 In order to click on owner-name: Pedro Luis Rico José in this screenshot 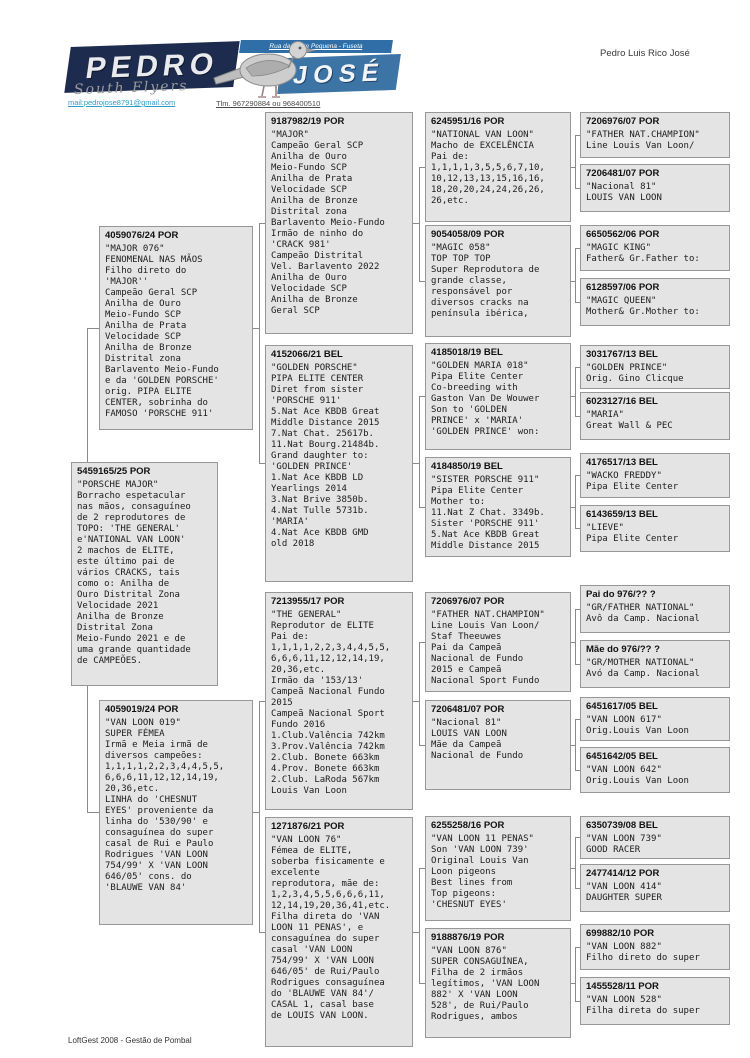, I will do `click(645, 53)`.